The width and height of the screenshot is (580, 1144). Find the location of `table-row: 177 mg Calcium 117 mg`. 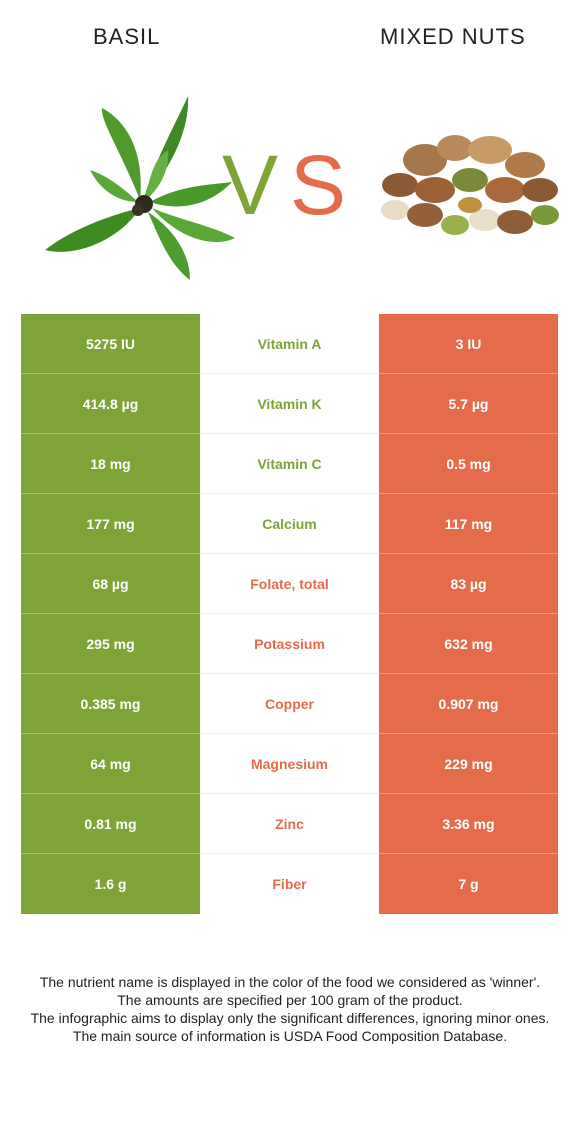

table-row: 177 mg Calcium 117 mg is located at coordinates (289, 524).